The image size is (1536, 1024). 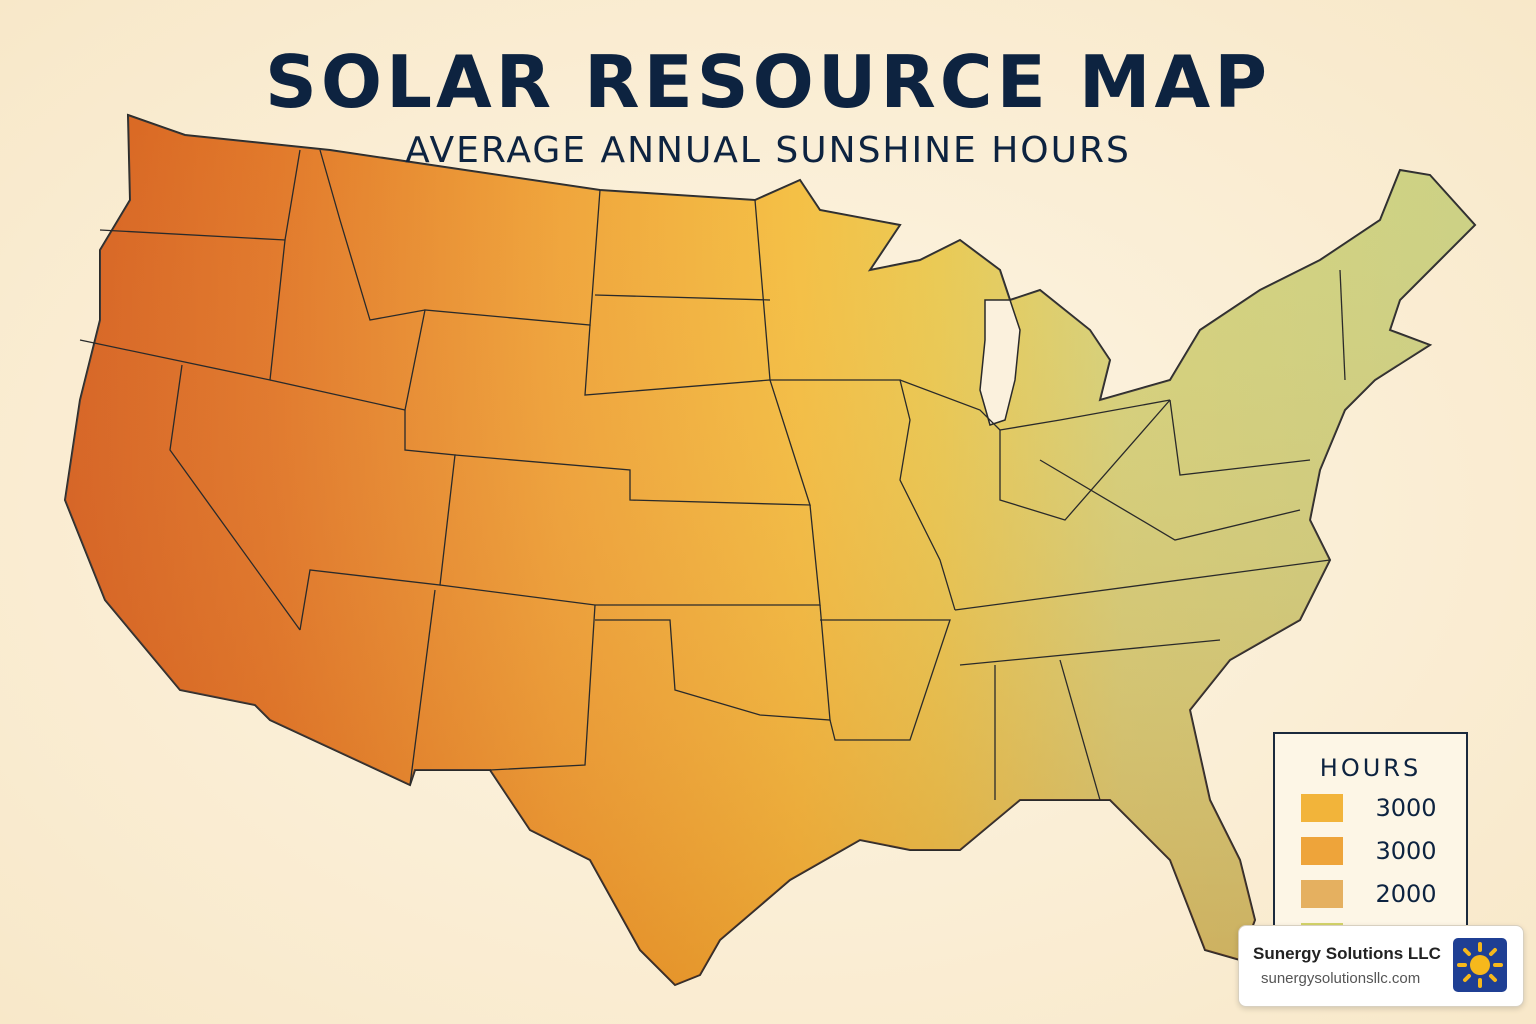 I want to click on brand-logo, so click(x=1480, y=965).